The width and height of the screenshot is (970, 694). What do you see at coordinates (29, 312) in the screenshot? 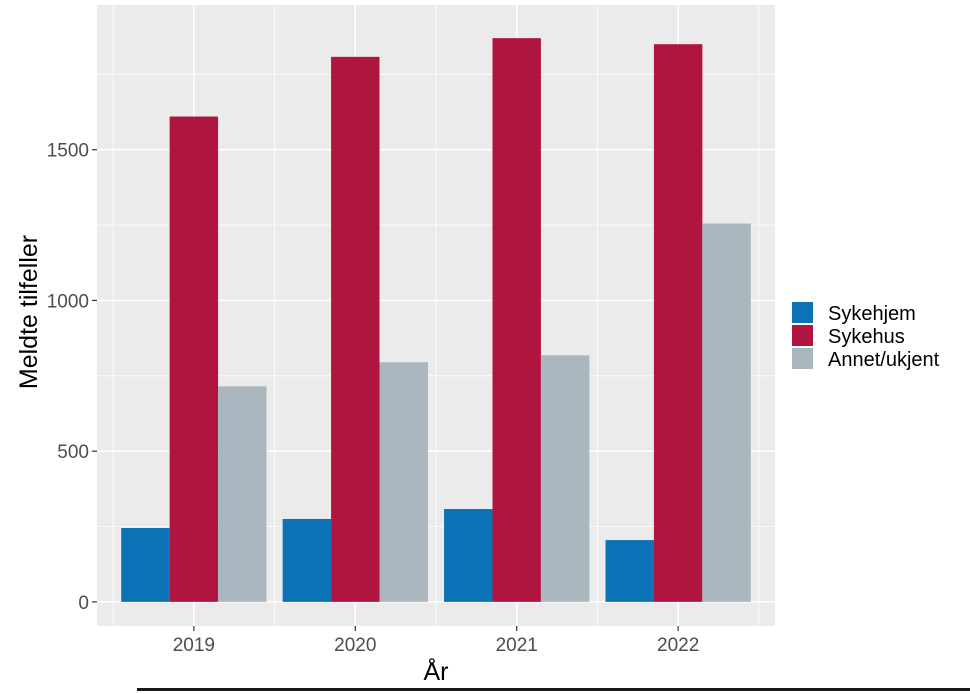
I see `y-axis-title: Meldte tilfeller` at bounding box center [29, 312].